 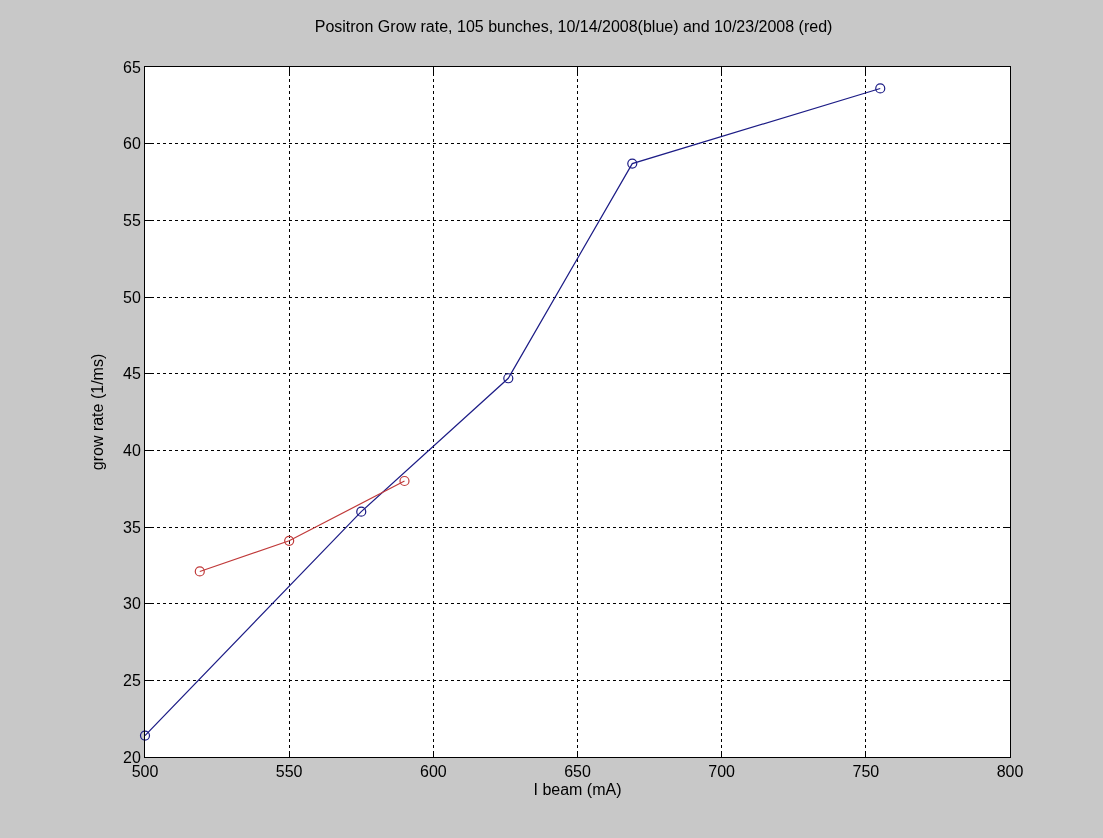 What do you see at coordinates (145, 772) in the screenshot?
I see `x-tick-label: 500` at bounding box center [145, 772].